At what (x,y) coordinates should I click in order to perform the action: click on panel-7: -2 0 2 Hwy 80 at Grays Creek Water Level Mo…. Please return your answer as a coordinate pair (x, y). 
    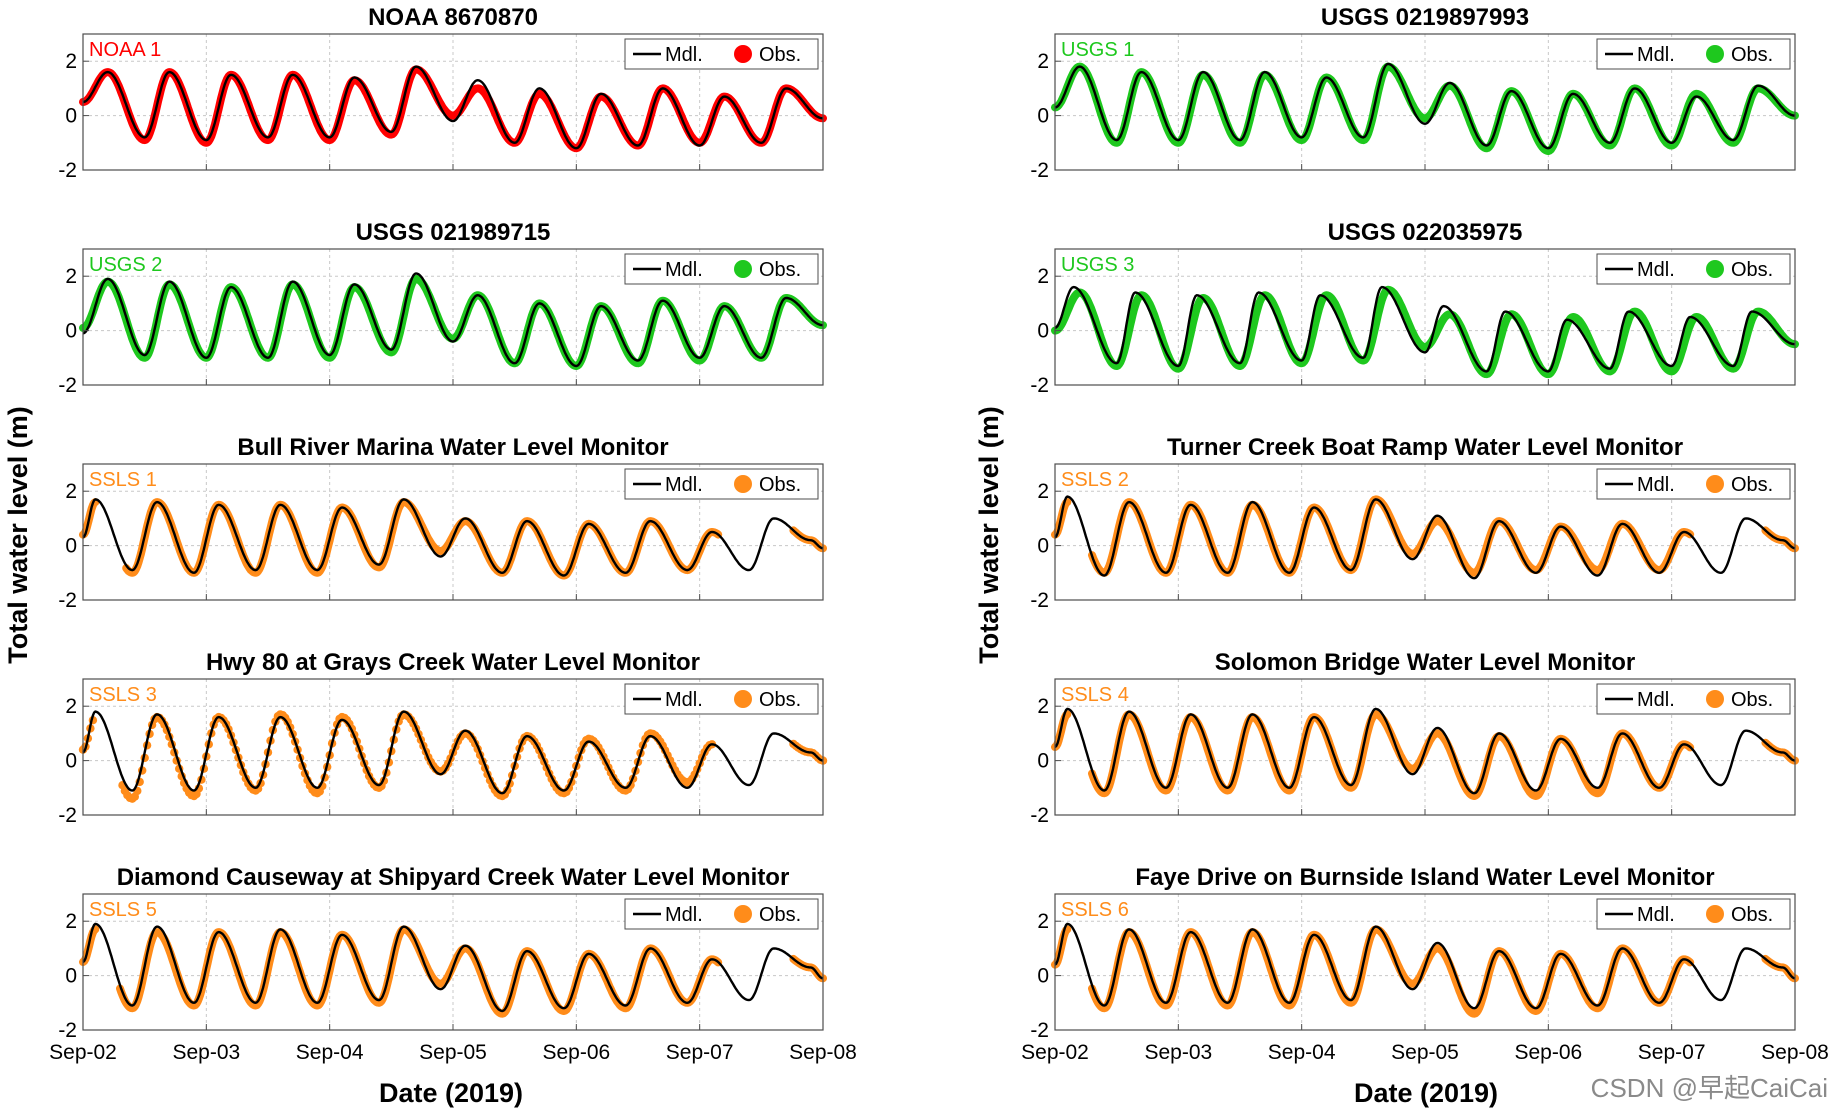
    Looking at the image, I should click on (443, 738).